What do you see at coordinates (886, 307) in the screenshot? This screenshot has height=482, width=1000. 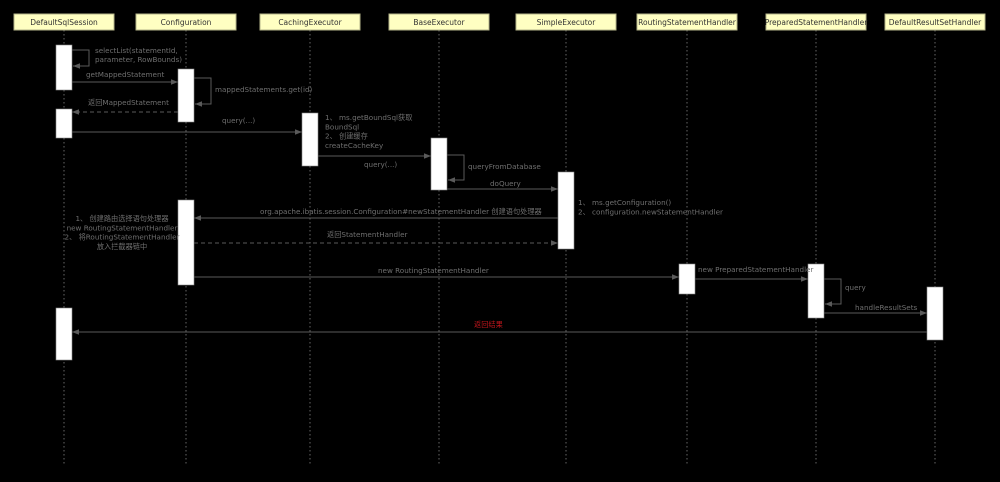 I see `message-label: handleResultSets` at bounding box center [886, 307].